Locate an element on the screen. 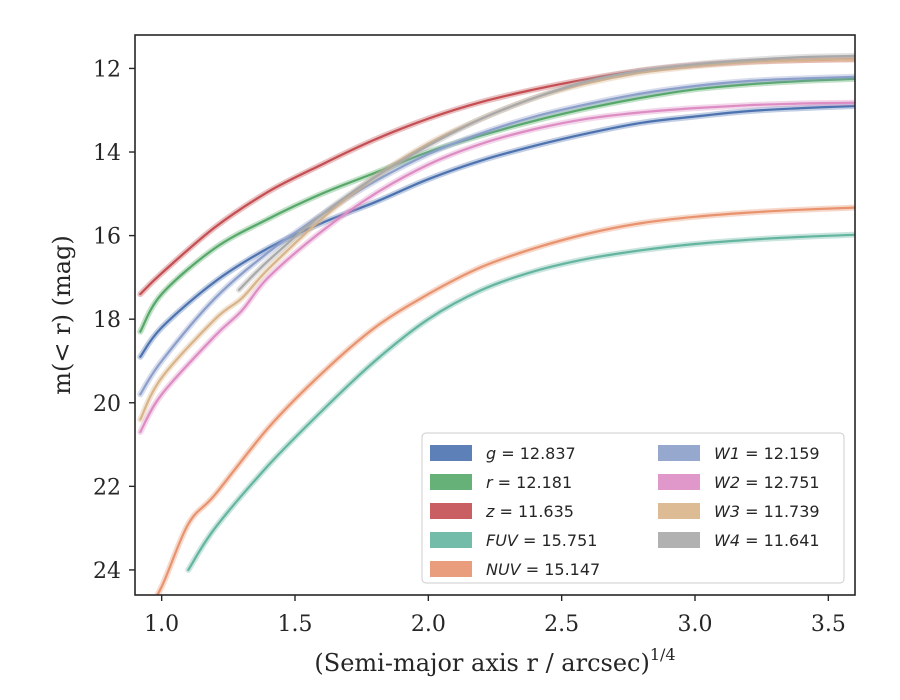  x-axis-label: (Semi-major axis r / arcsec)1/4 is located at coordinates (494, 661).